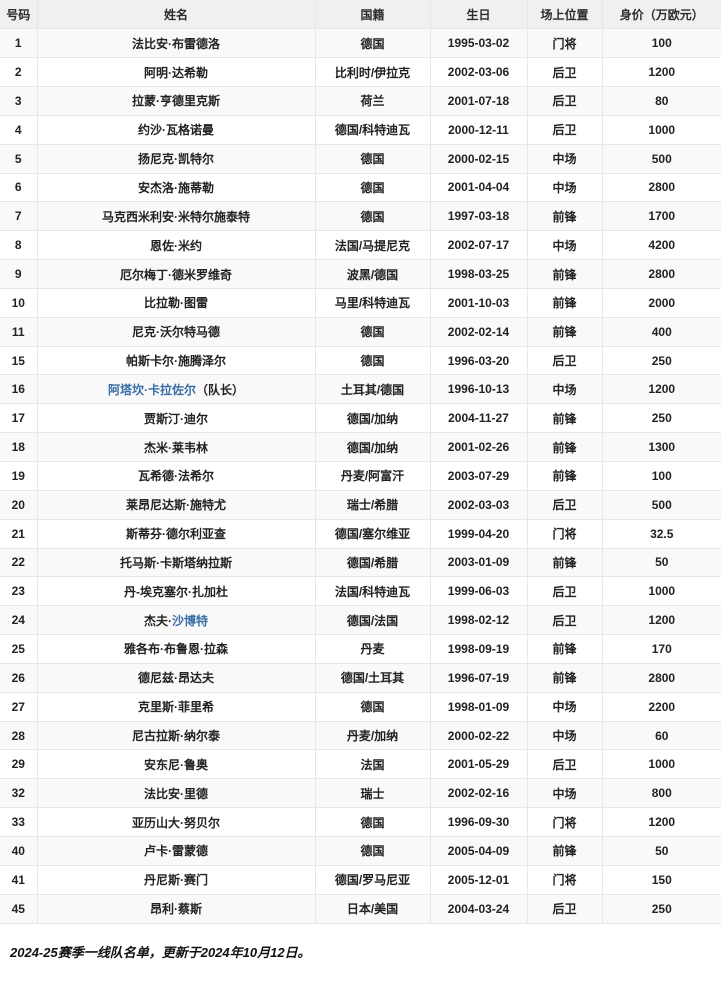  Describe the element at coordinates (176, 216) in the screenshot. I see `cell-name: 马克西米利安·米特尔施泰特` at that location.